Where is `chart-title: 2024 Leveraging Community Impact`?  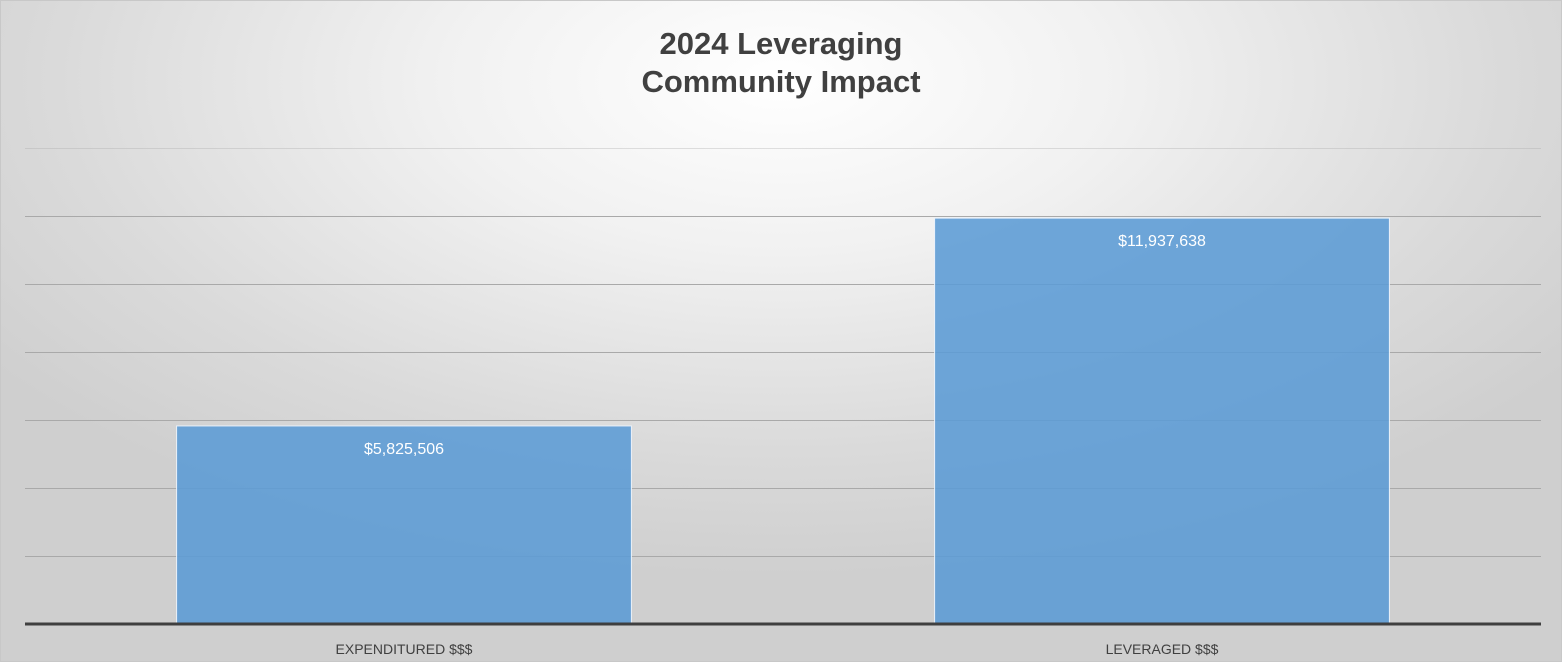 chart-title: 2024 Leveraging Community Impact is located at coordinates (781, 62).